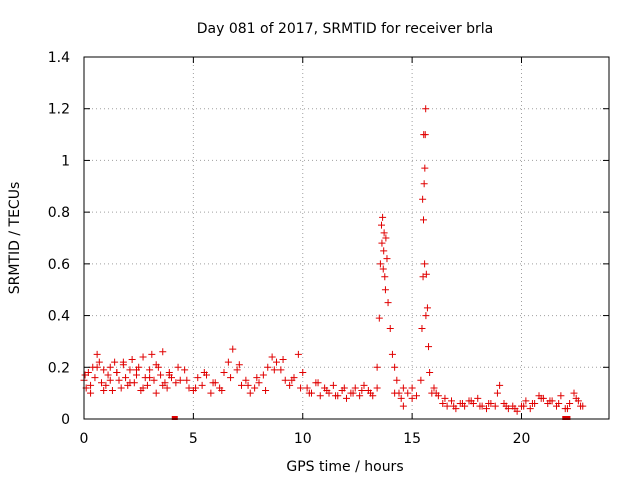 The height and width of the screenshot is (480, 640). What do you see at coordinates (59, 58) in the screenshot?
I see `y-tick-label: 1.4` at bounding box center [59, 58].